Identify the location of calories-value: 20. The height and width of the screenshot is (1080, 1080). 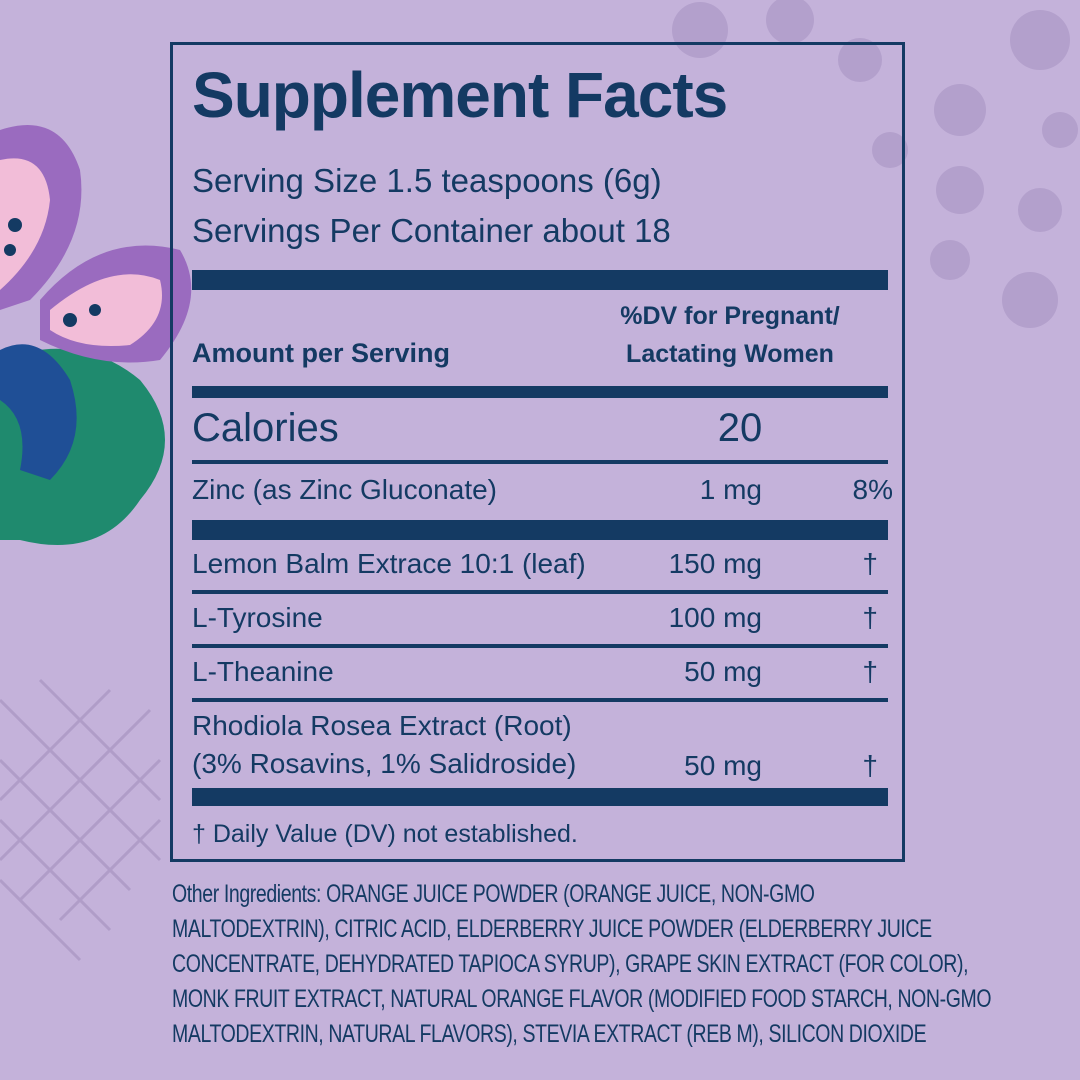
(740, 428).